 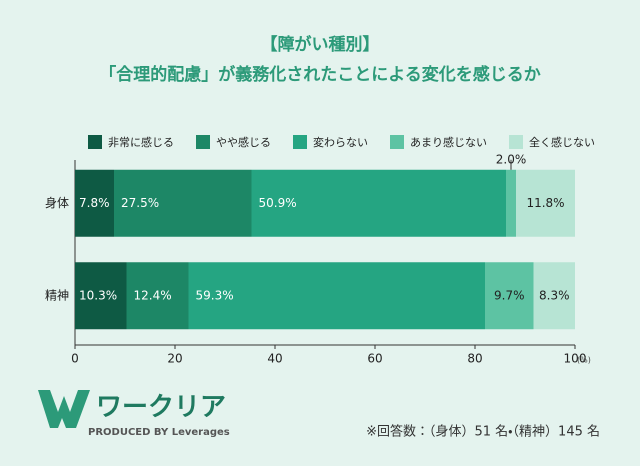 I want to click on data-label: 2.0%, so click(x=511, y=159).